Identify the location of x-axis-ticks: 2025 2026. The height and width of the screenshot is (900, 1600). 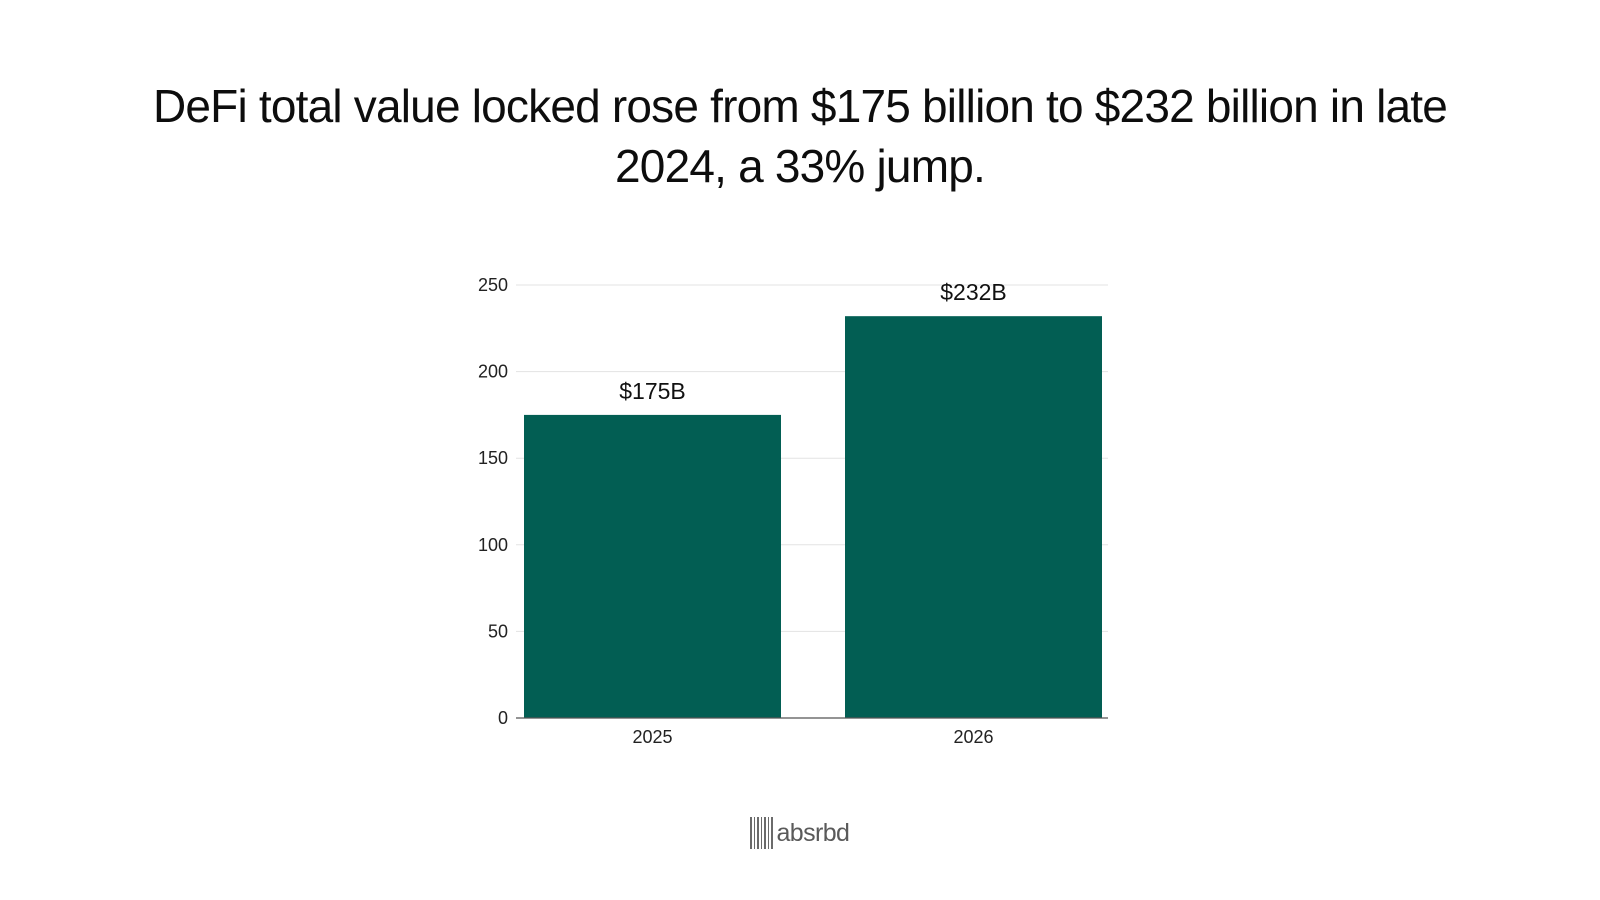
(812, 737).